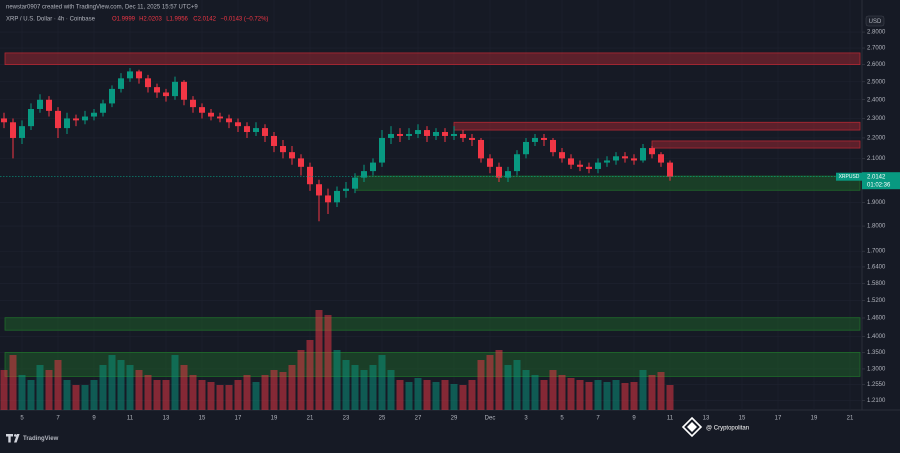 Image resolution: width=900 pixels, height=453 pixels. I want to click on watermark-icon-inner, so click(692, 427).